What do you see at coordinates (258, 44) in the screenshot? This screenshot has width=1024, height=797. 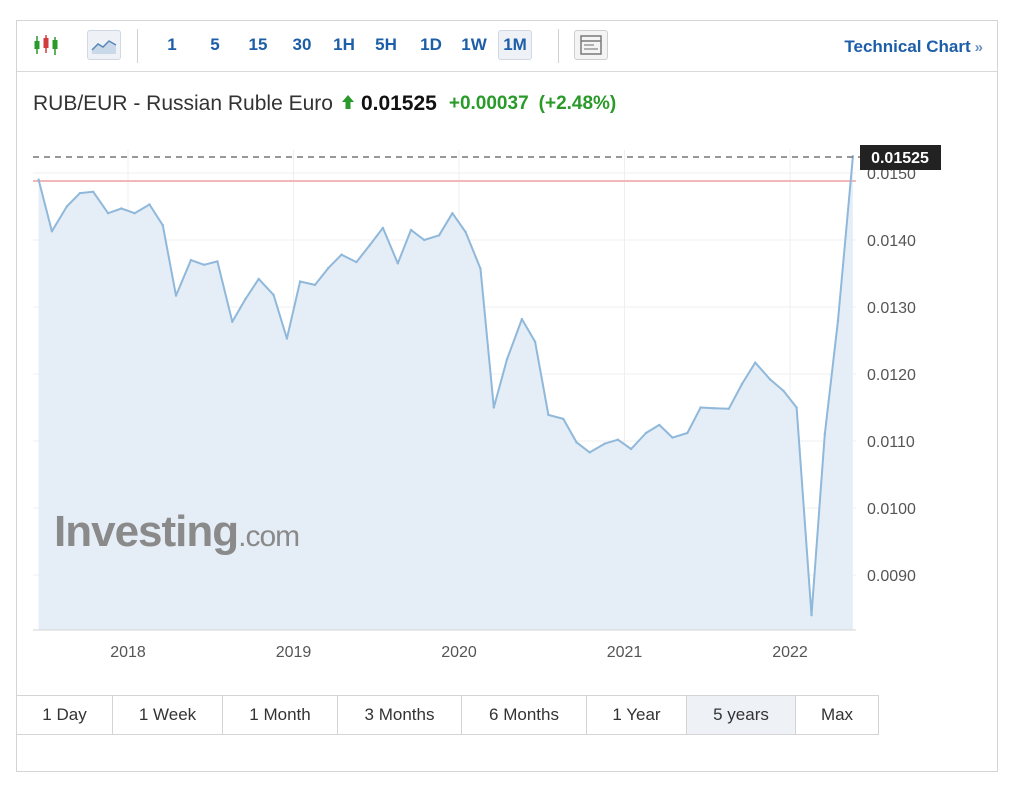 I see `interval-15-button: 15` at bounding box center [258, 44].